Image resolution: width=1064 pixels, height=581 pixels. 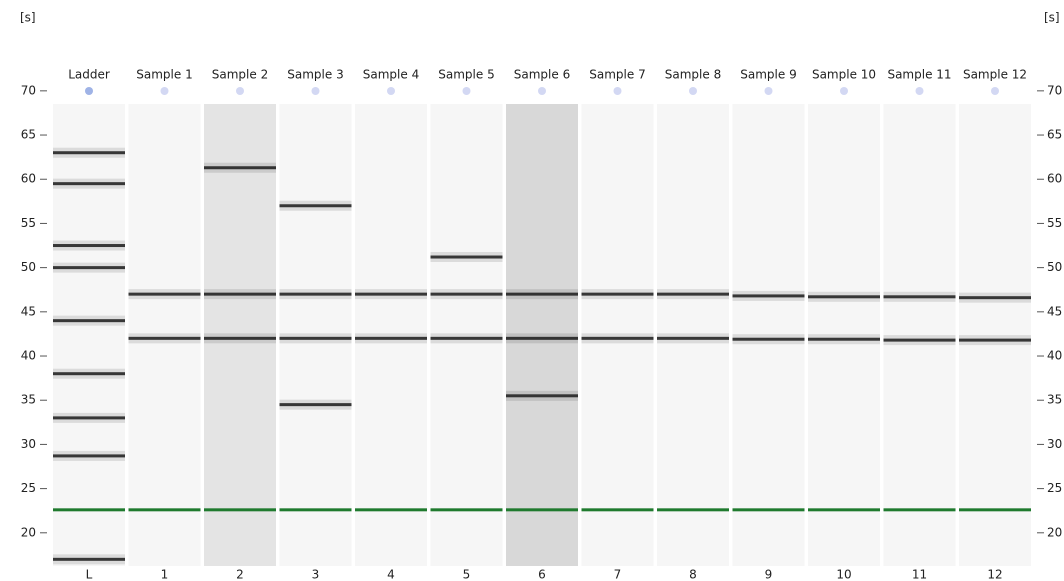 I want to click on lane-number: 5, so click(x=467, y=574).